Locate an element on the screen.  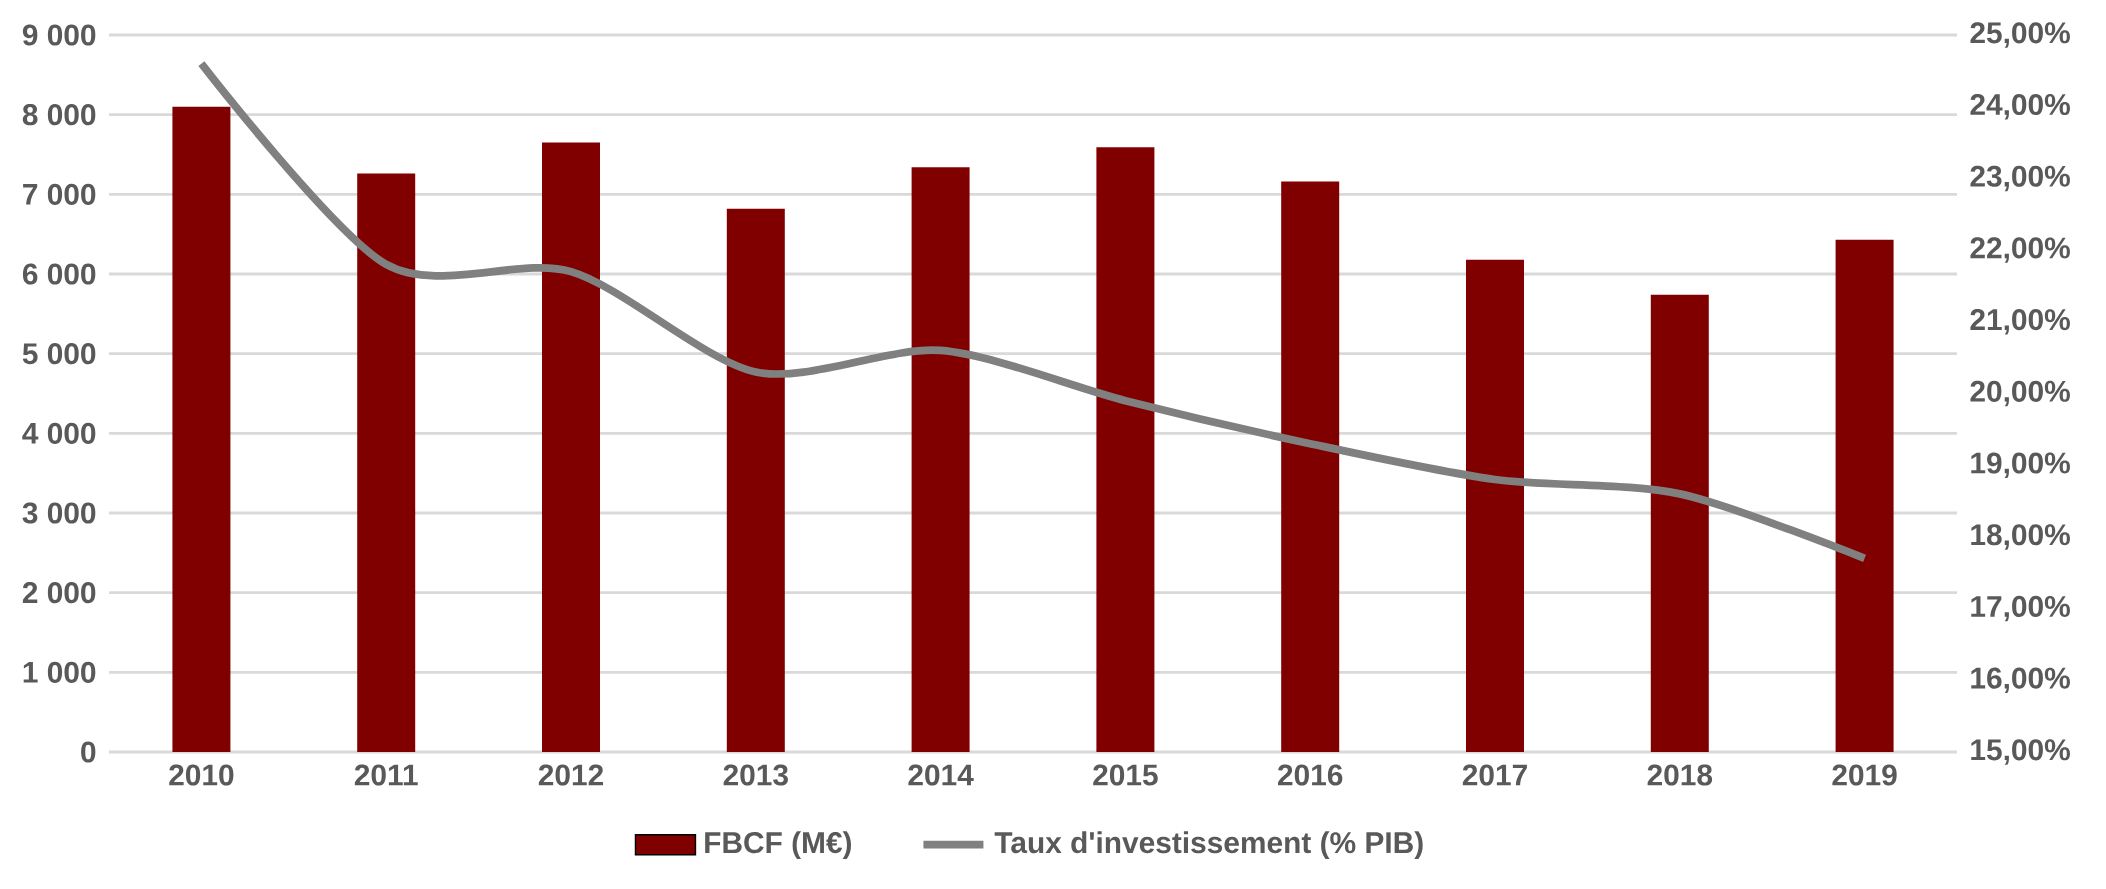
y-tick-label: 1 000 is located at coordinates (59, 672).